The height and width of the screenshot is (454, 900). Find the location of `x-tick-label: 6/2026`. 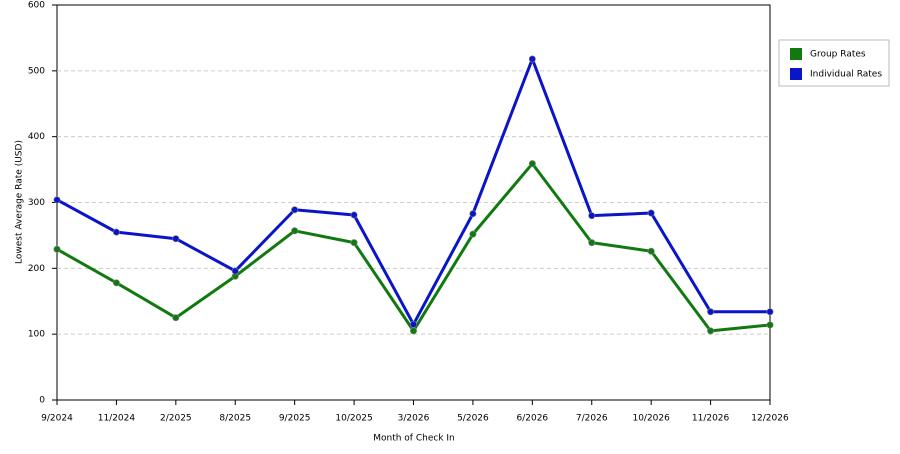

x-tick-label: 6/2026 is located at coordinates (532, 419).